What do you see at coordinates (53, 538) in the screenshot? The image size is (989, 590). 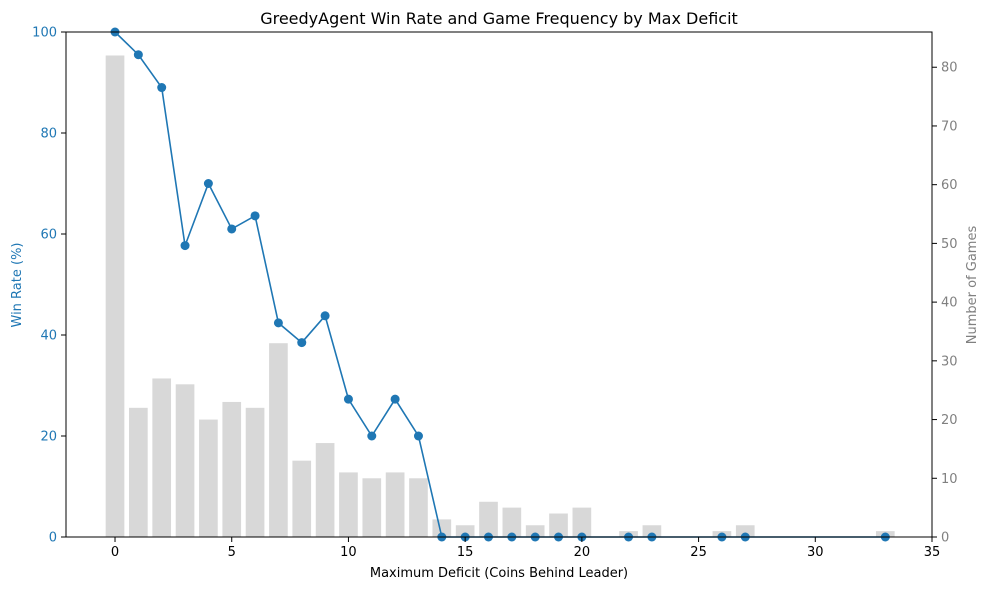 I see `y-left-tick-label-0: 0` at bounding box center [53, 538].